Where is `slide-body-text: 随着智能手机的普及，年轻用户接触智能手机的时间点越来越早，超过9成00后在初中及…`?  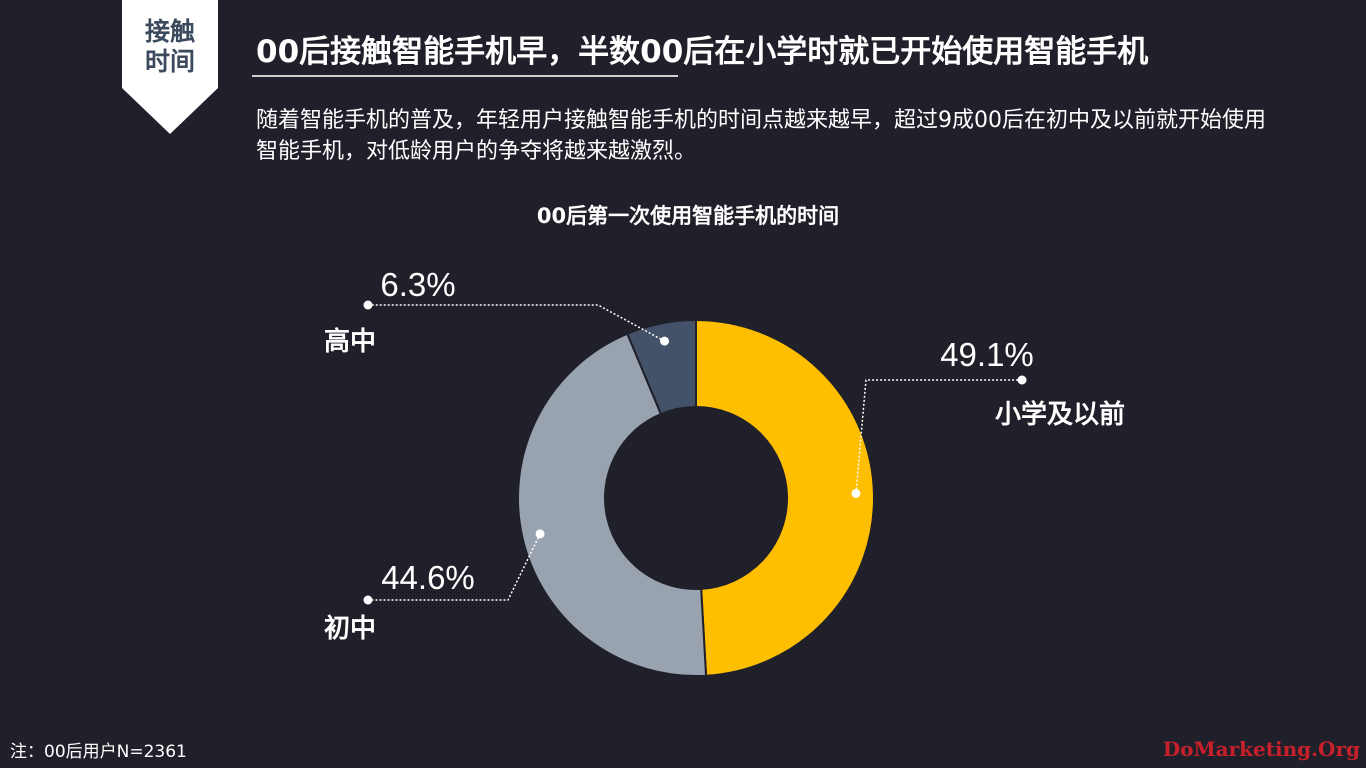
slide-body-text: 随着智能手机的普及，年轻用户接触智能手机的时间点越来越早，超过9成00后在初中及… is located at coordinates (761, 136).